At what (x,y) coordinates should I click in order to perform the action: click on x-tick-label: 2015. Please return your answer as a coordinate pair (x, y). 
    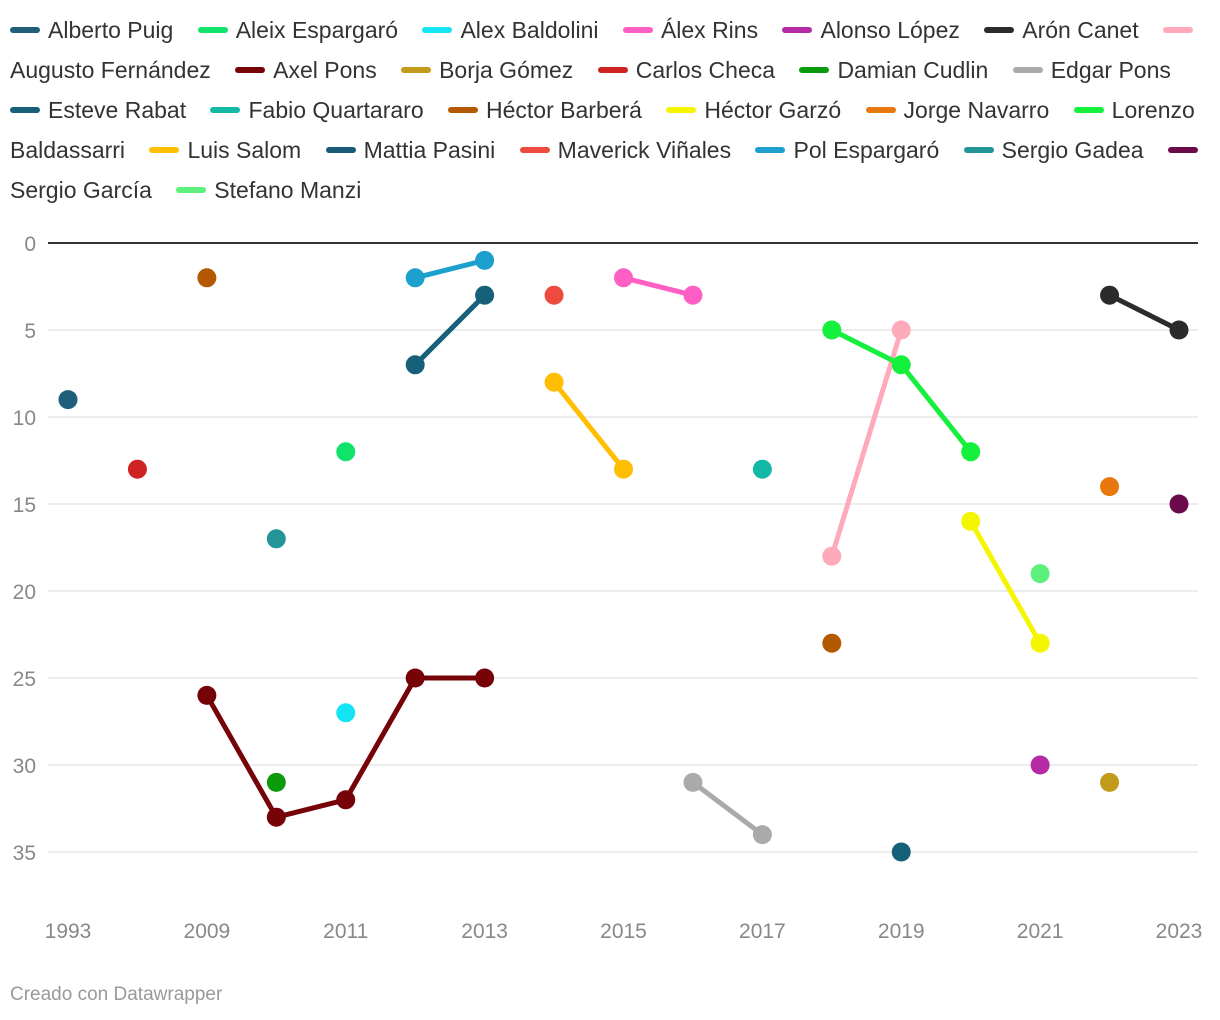
    Looking at the image, I should click on (623, 931).